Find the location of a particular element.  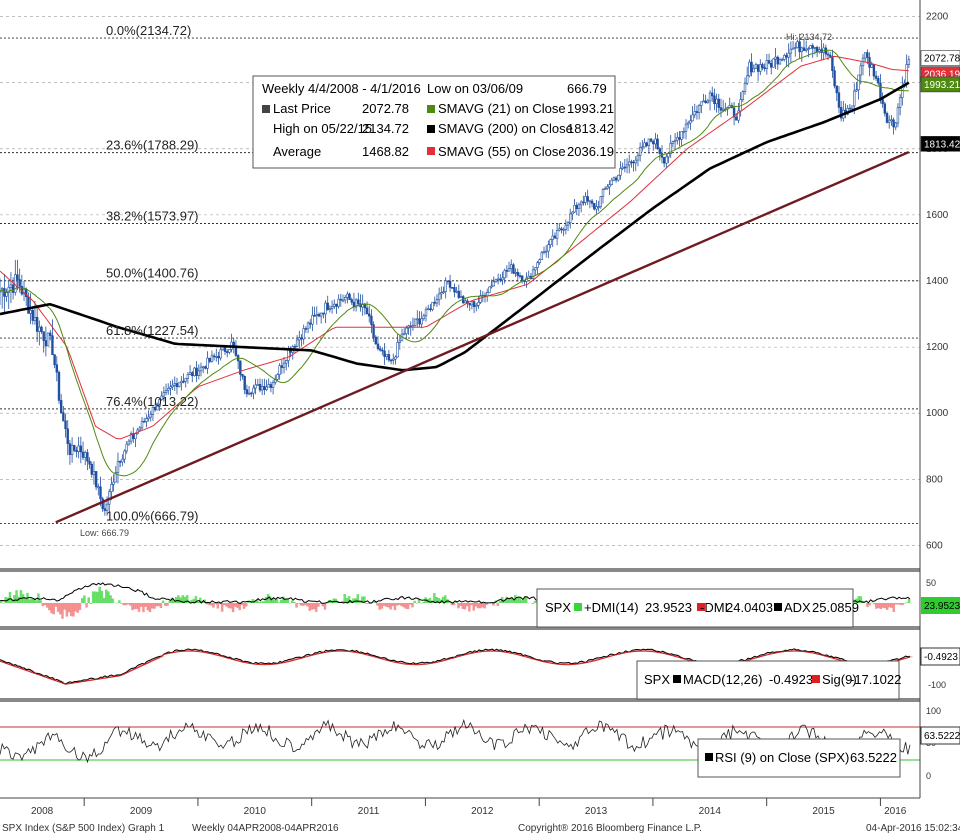

legend-high-label: High on 05/22/15 is located at coordinates (322, 128).